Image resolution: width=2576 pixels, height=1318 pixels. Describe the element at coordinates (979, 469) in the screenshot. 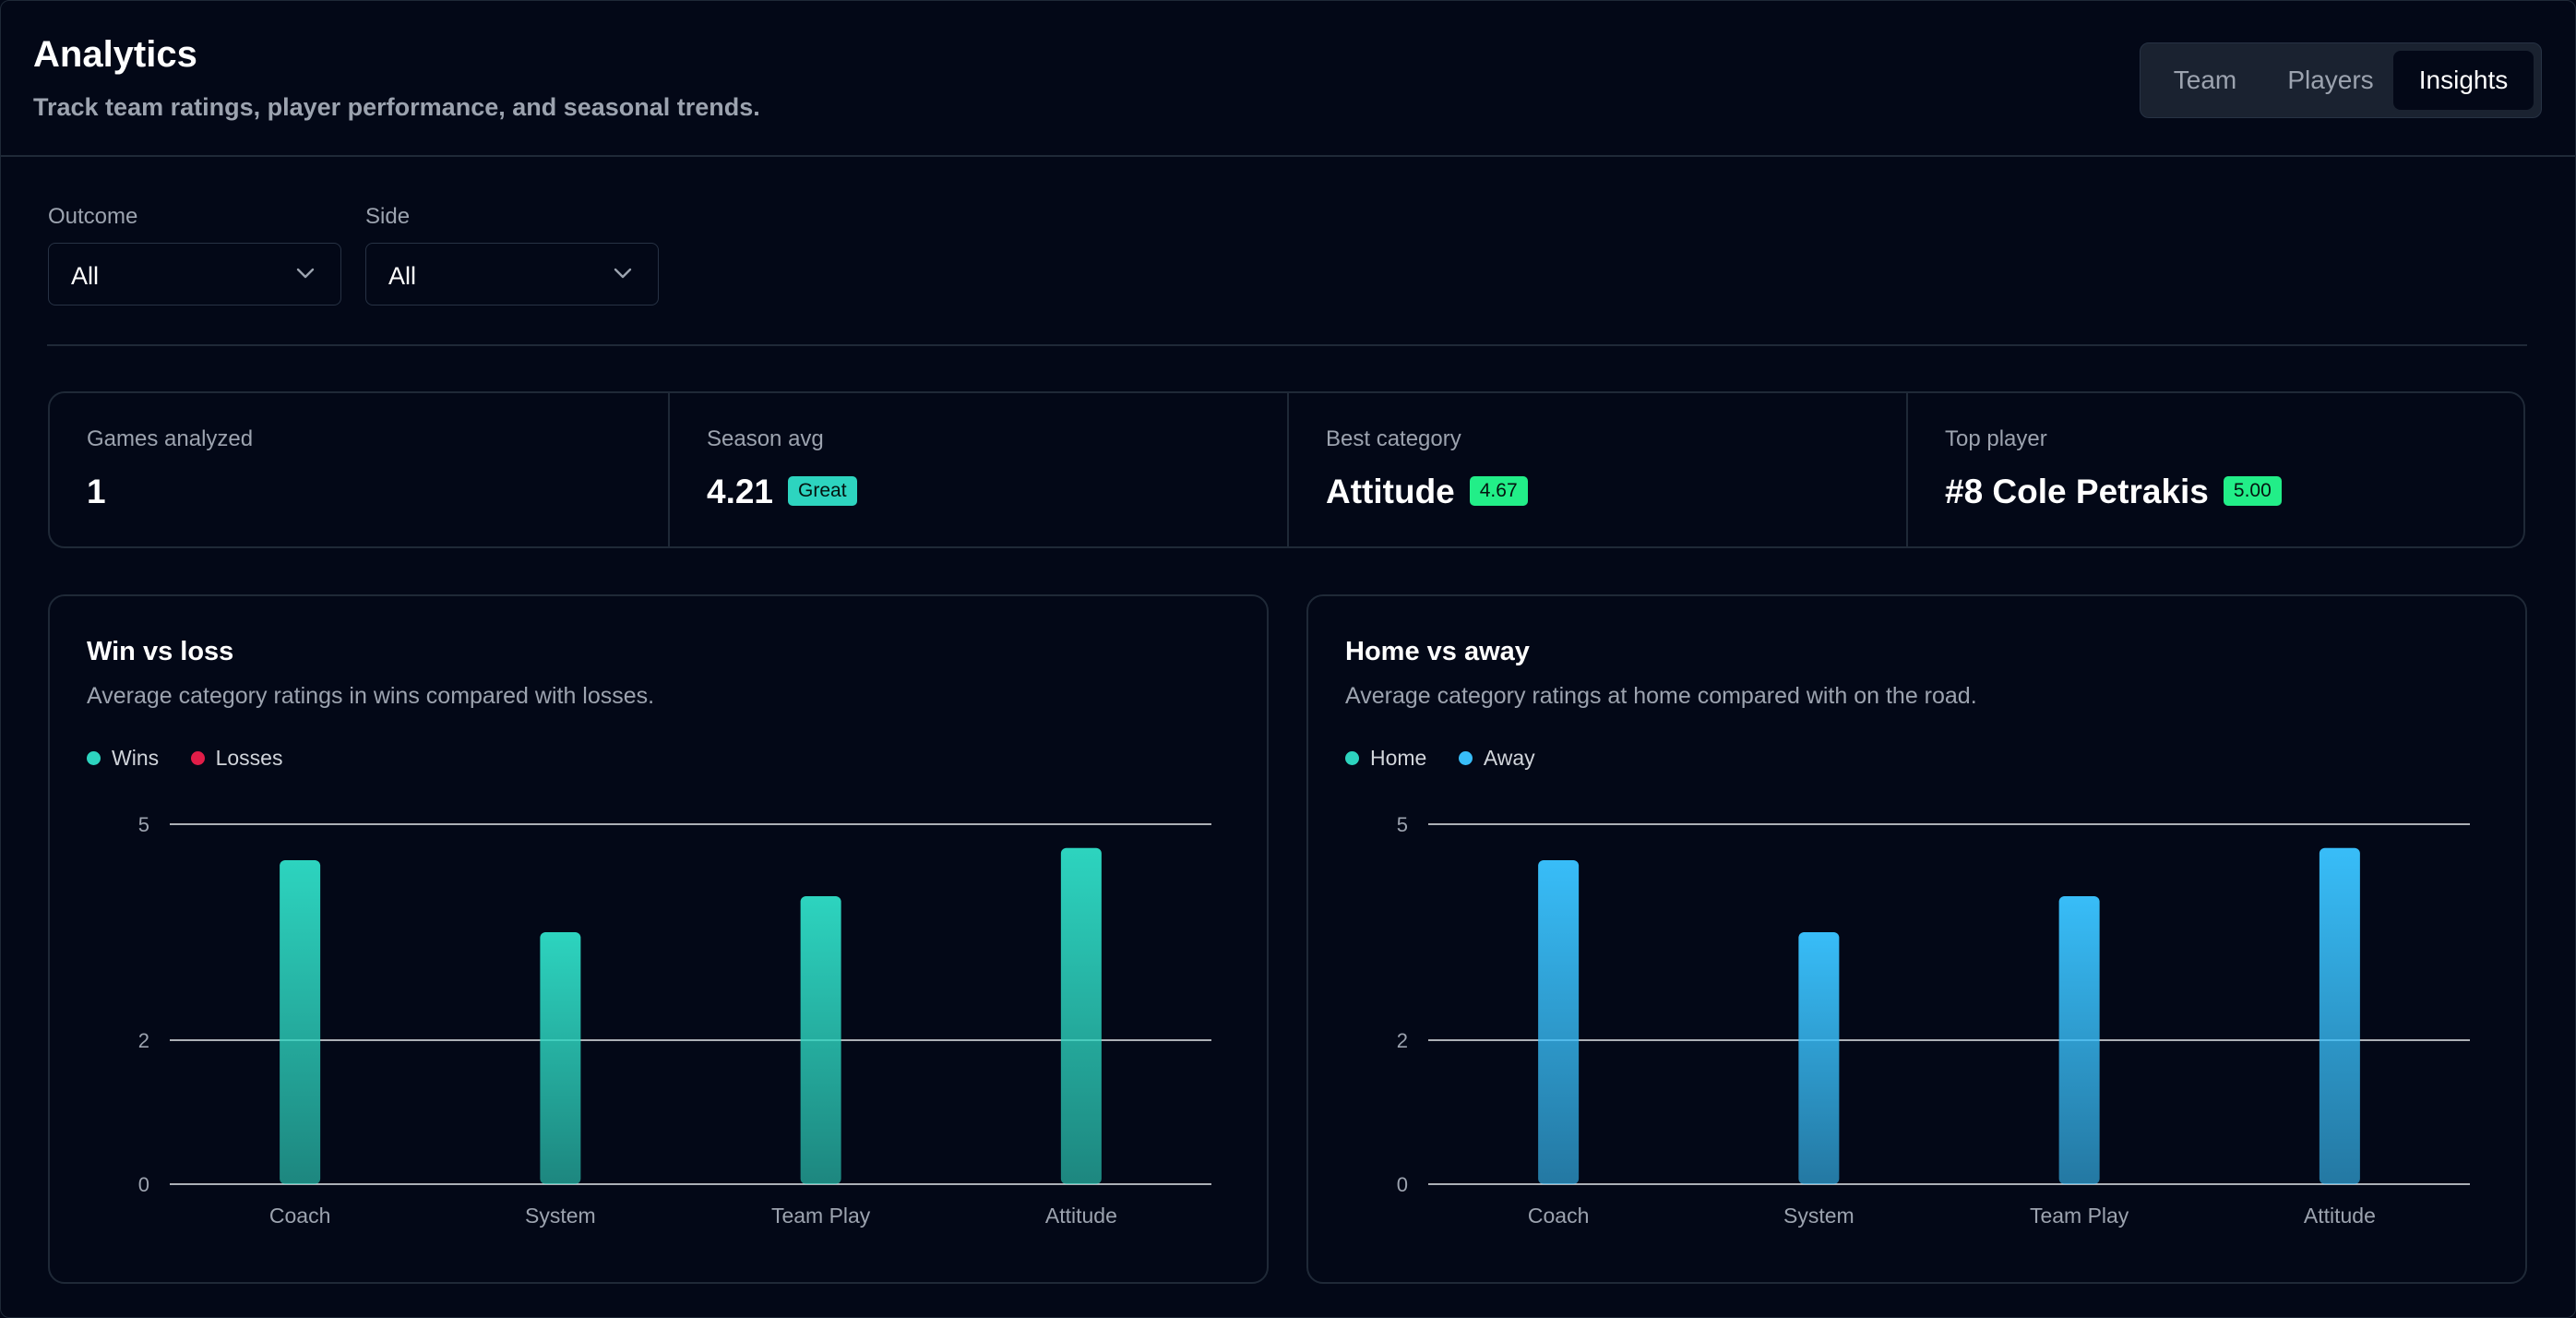

I see `stat-season-avg: Season avg 4.21 Great` at that location.